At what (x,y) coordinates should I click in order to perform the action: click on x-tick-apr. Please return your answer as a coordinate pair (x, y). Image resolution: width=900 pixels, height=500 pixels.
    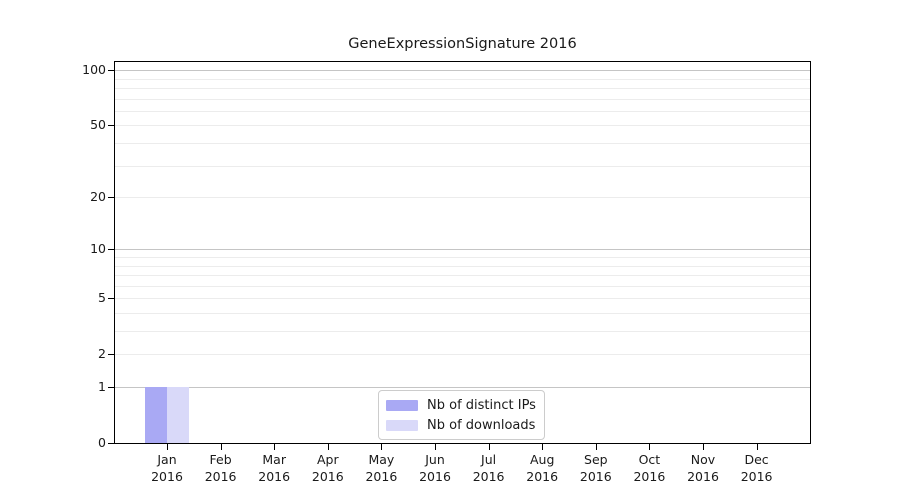
    Looking at the image, I should click on (328, 447).